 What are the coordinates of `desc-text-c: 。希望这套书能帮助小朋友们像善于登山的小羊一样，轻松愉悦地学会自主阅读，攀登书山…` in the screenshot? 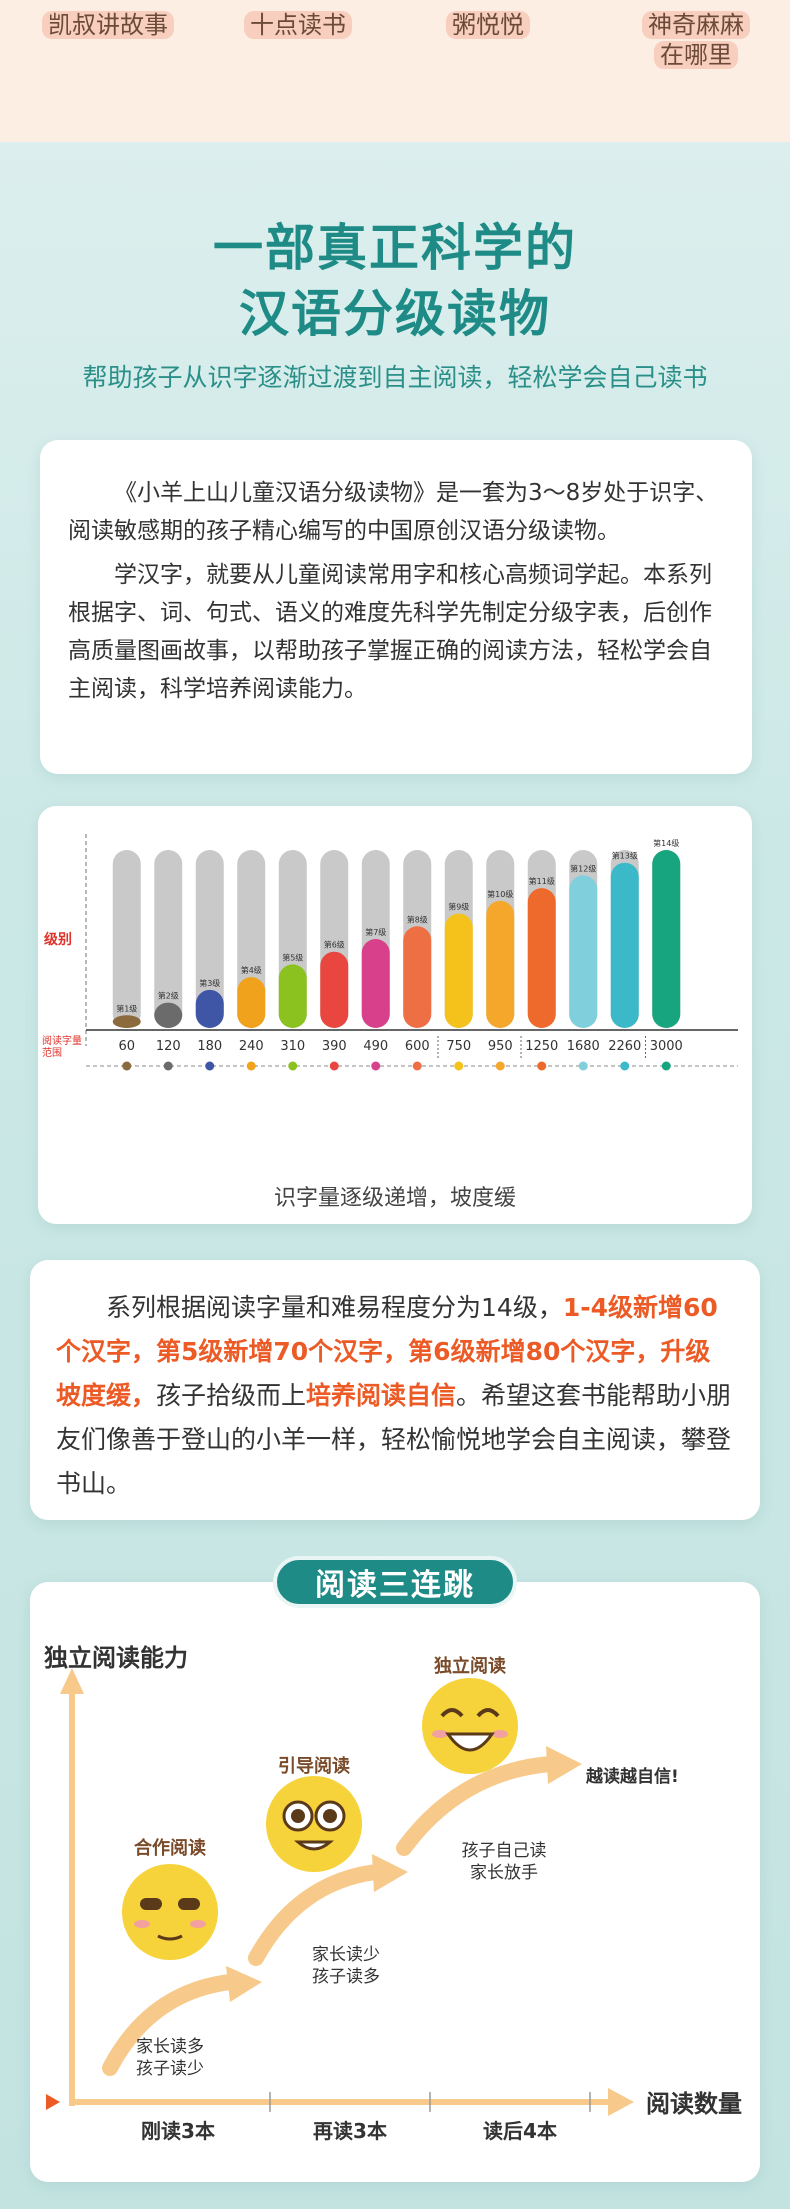 It's located at (394, 1439).